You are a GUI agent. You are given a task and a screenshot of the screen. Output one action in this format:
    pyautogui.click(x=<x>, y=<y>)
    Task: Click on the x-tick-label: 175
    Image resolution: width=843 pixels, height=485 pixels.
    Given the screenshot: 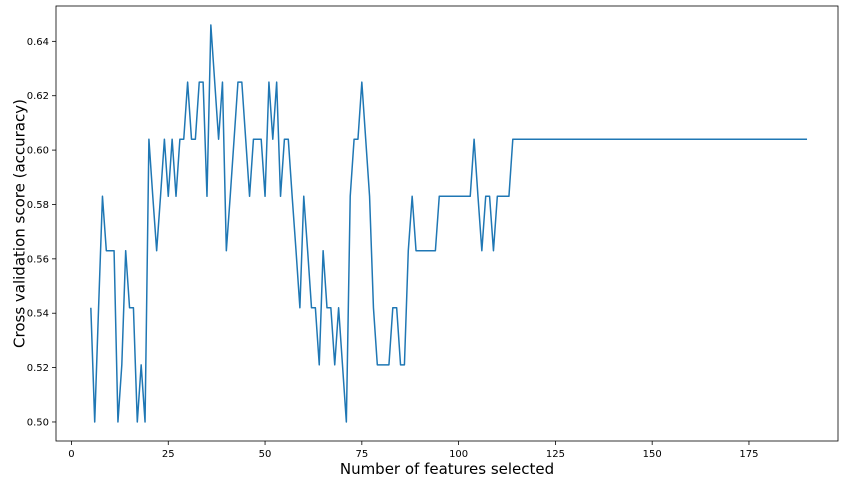 What is the action you would take?
    pyautogui.click(x=748, y=454)
    